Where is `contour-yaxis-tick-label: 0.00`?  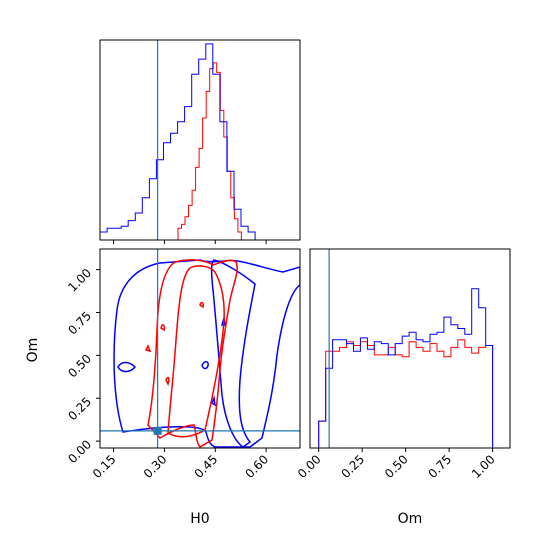 contour-yaxis-tick-label: 0.00 is located at coordinates (79, 451).